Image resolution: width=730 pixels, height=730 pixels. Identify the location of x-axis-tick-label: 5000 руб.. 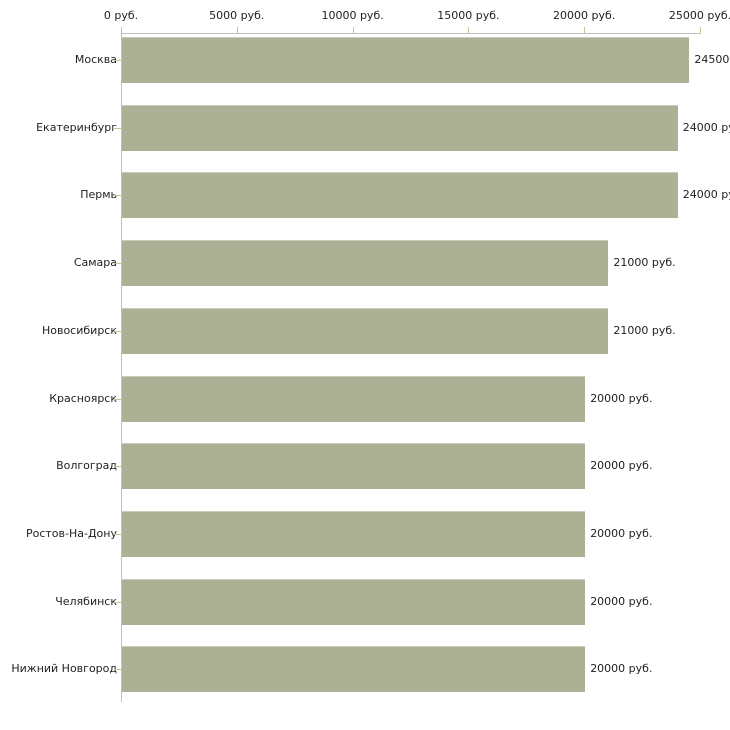
(237, 15).